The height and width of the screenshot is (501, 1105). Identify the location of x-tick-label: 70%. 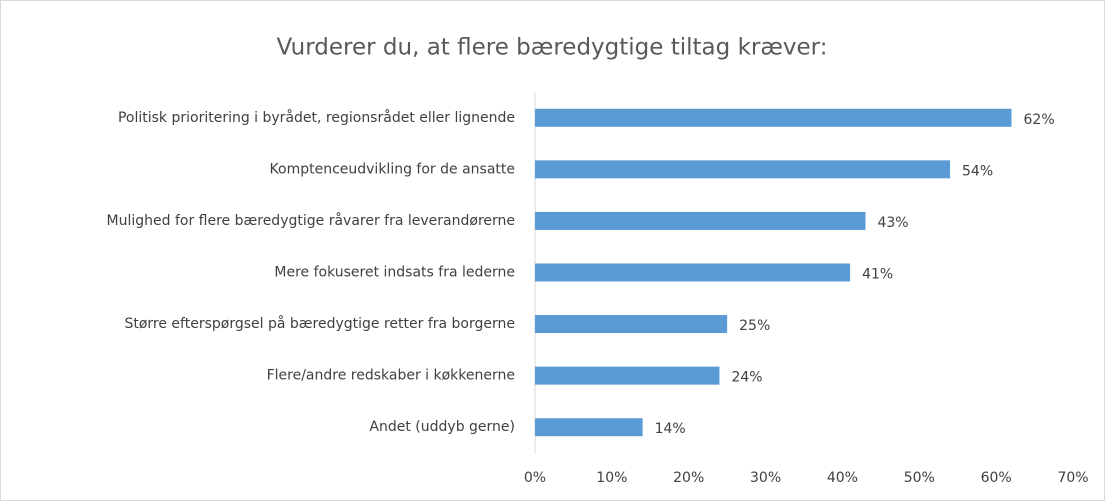
(1072, 478).